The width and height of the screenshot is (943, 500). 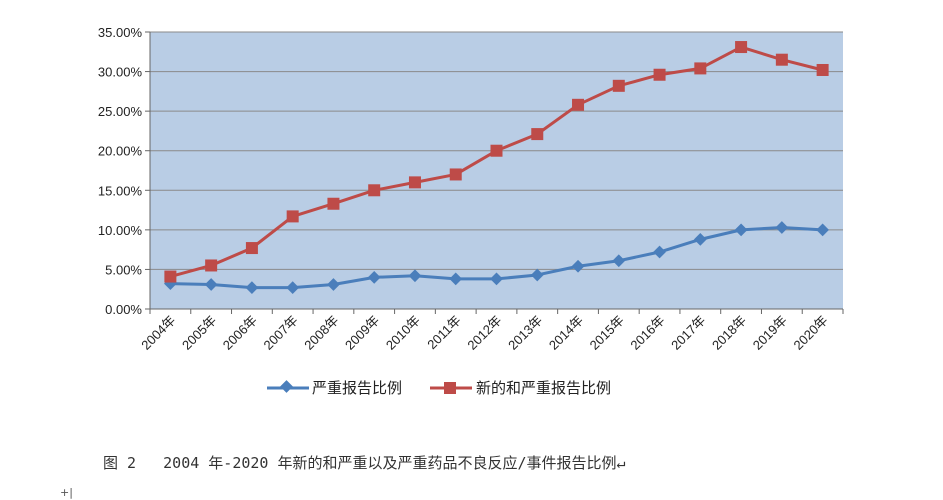 What do you see at coordinates (66, 492) in the screenshot?
I see `page-mark: +|` at bounding box center [66, 492].